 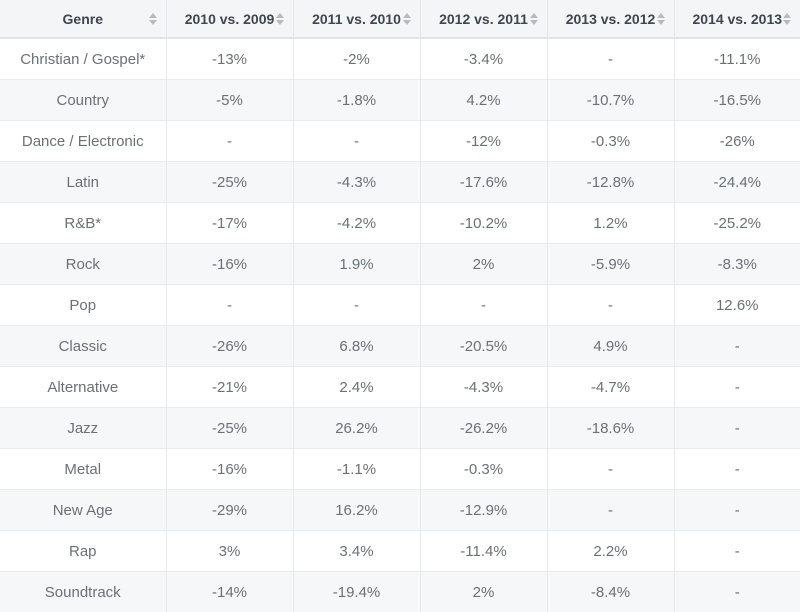 I want to click on value-cell: 2.4%, so click(x=356, y=387).